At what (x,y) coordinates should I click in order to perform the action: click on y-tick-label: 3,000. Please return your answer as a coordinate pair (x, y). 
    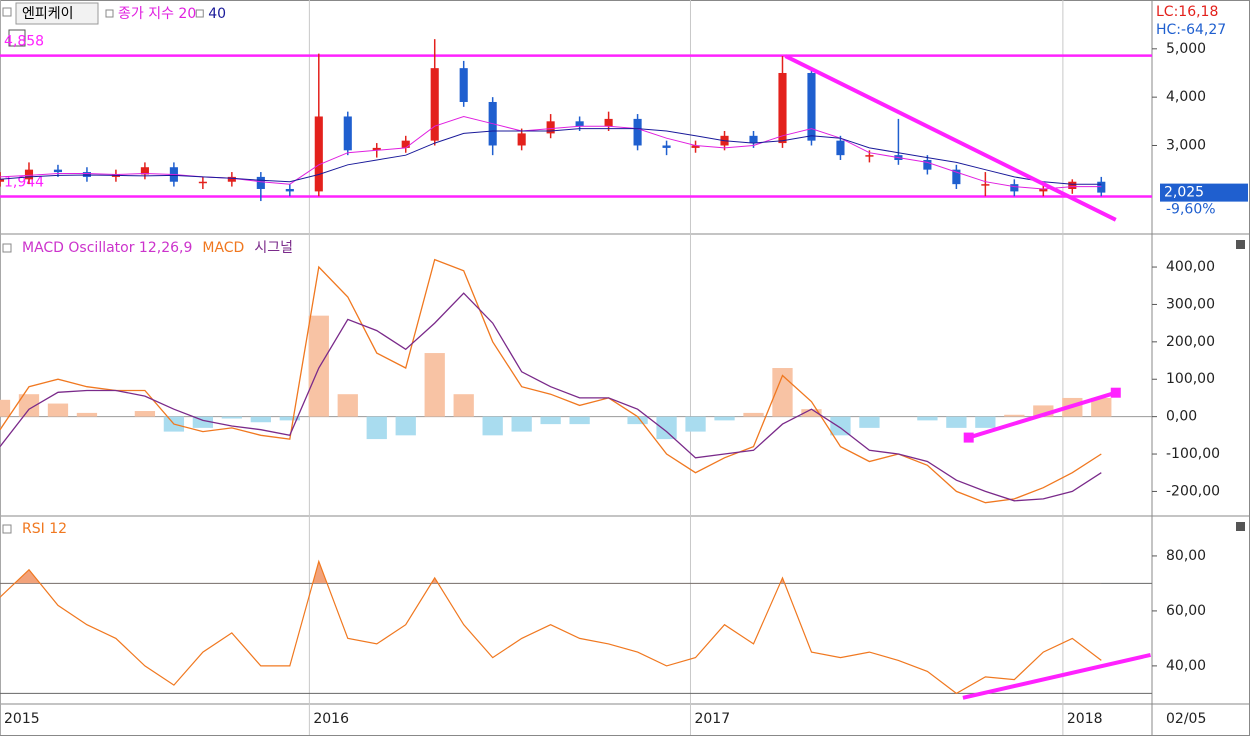
    Looking at the image, I should click on (1186, 145).